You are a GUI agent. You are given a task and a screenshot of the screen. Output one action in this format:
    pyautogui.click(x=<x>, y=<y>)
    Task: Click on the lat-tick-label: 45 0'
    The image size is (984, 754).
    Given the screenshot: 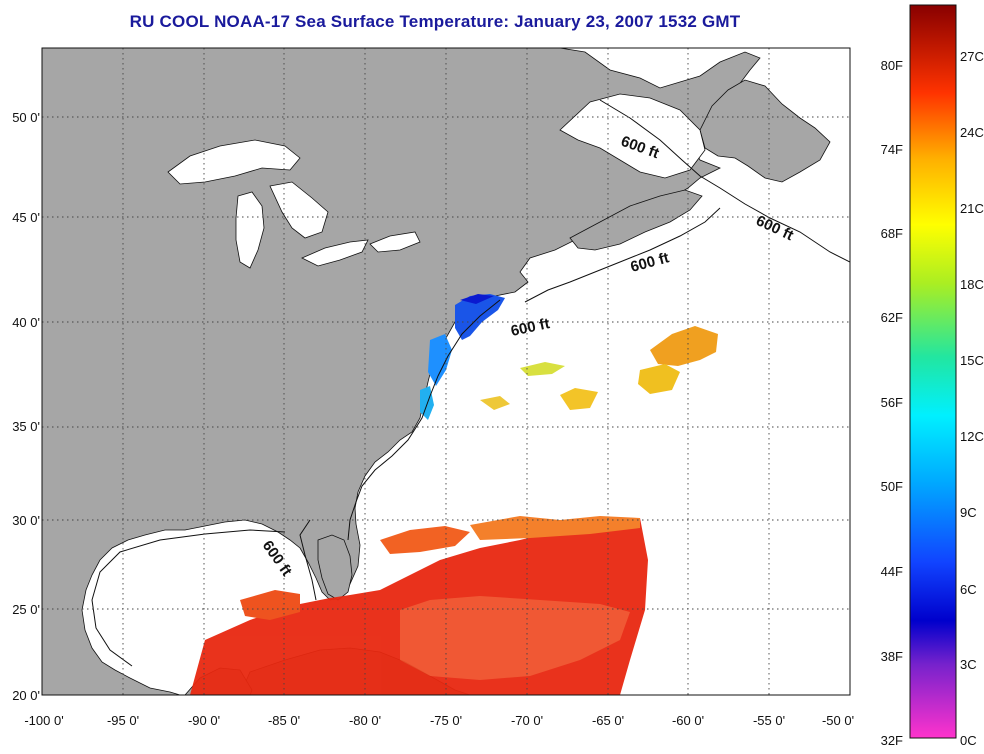 What is the action you would take?
    pyautogui.click(x=26, y=217)
    